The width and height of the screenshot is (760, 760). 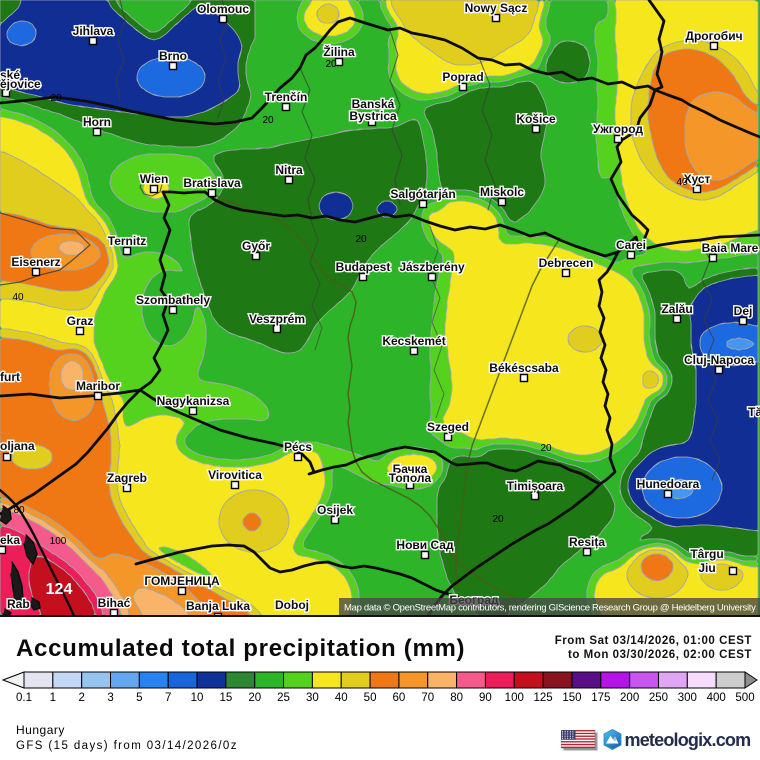 I want to click on svg-text: Bratislava, so click(x=212, y=183).